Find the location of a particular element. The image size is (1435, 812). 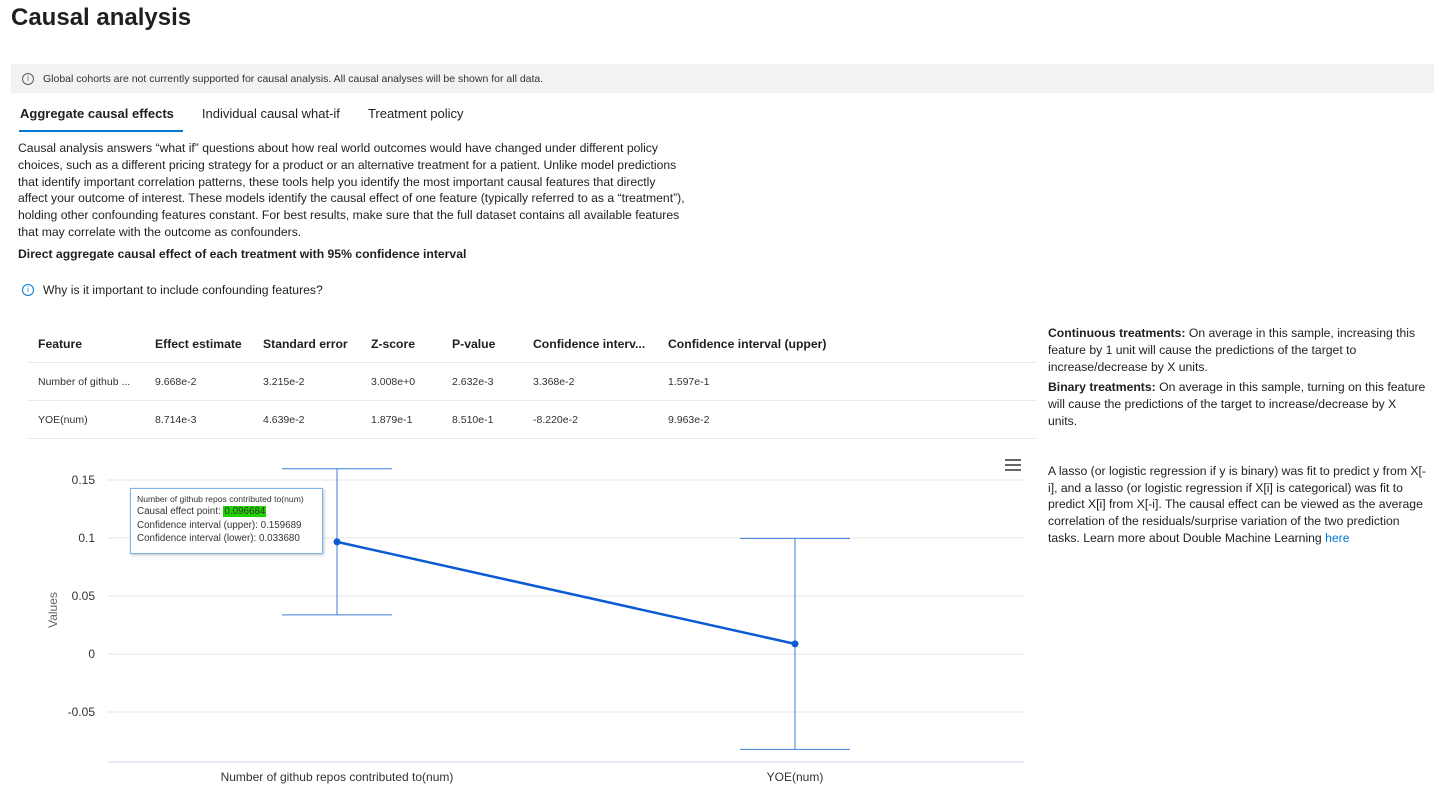

tooltip-upper: Confidence interval (upper): 0.159689 is located at coordinates (219, 525).